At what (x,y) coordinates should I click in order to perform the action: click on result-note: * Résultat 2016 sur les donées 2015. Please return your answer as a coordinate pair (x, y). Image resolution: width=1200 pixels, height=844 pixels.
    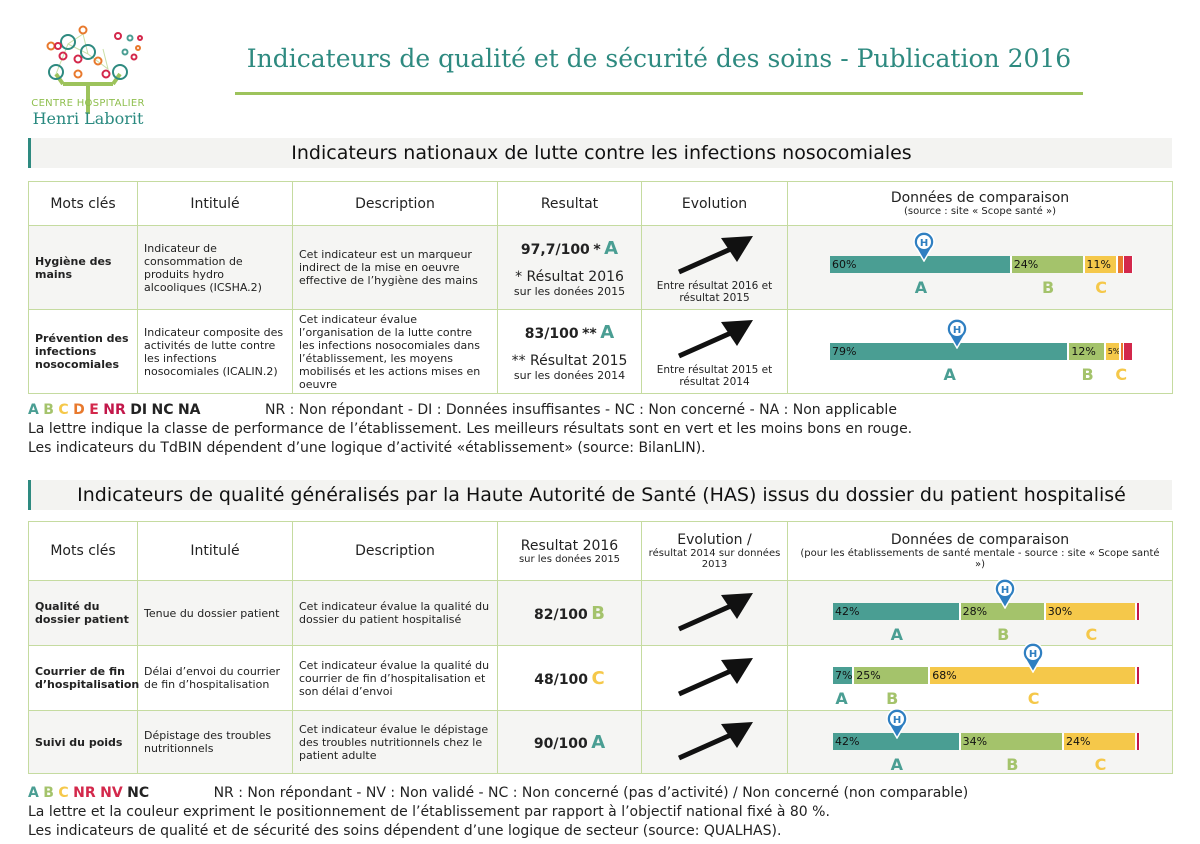
    Looking at the image, I should click on (569, 283).